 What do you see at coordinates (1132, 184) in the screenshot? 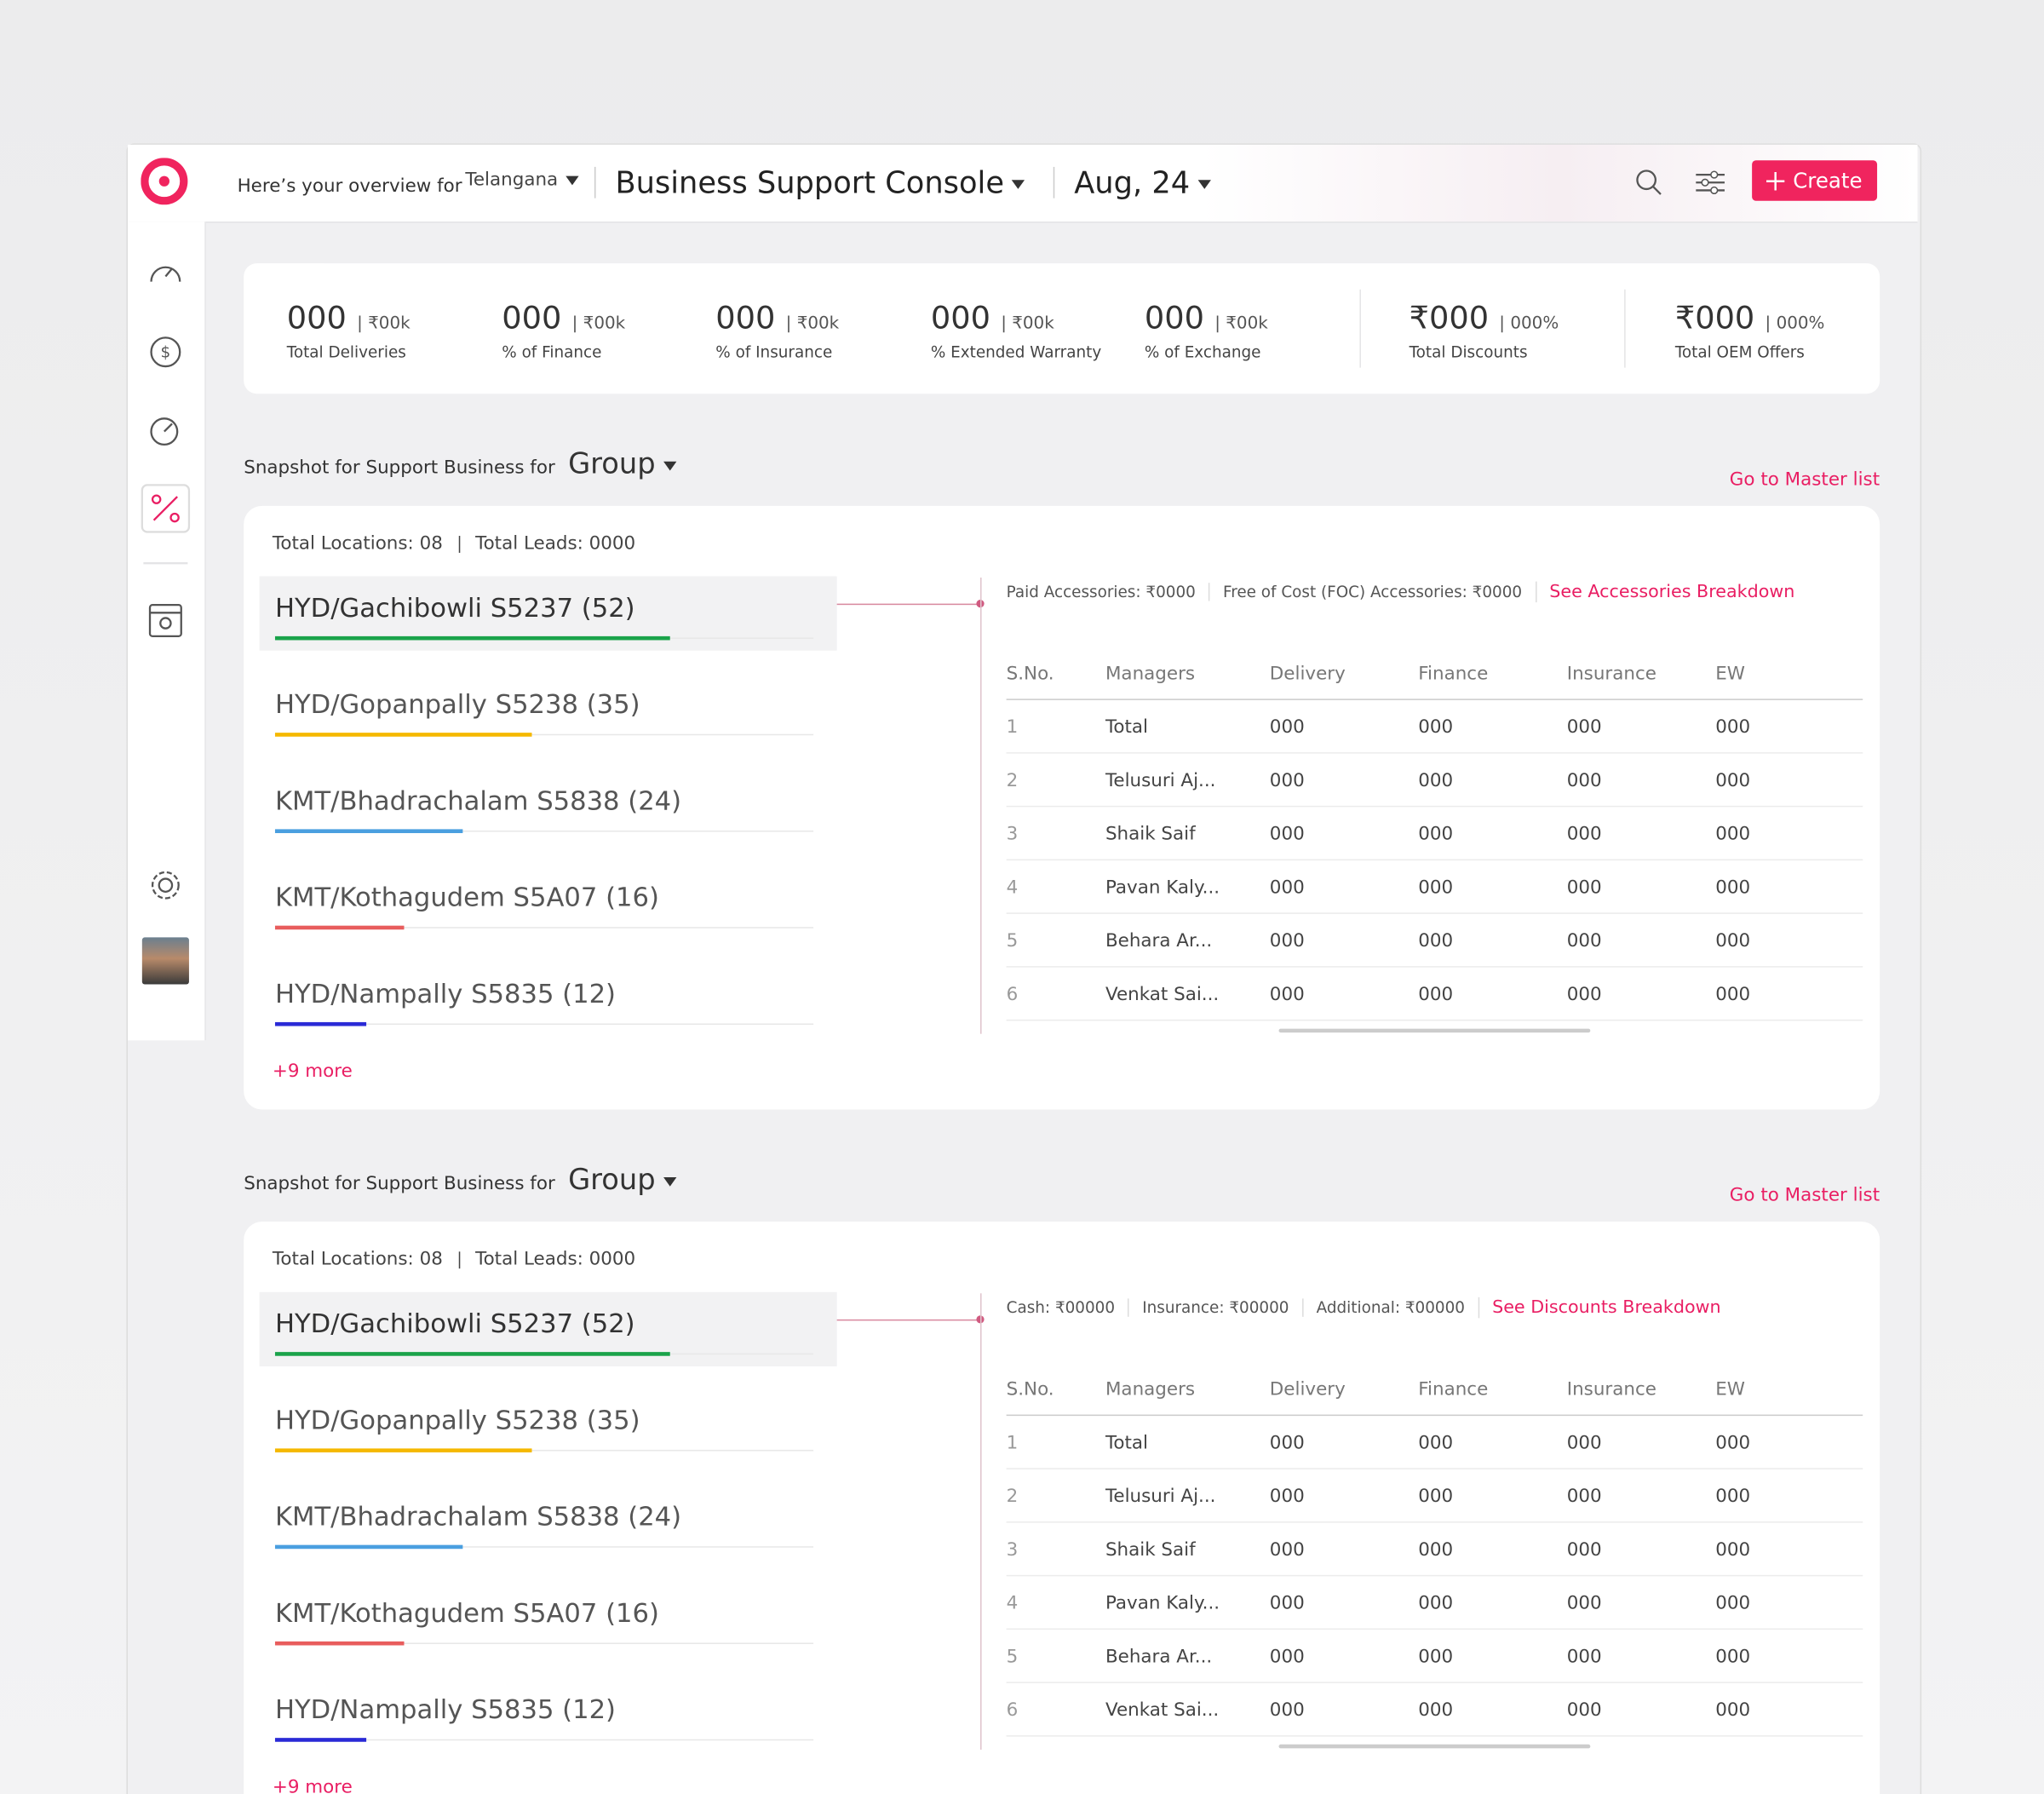
I see `period: Aug, 24` at bounding box center [1132, 184].